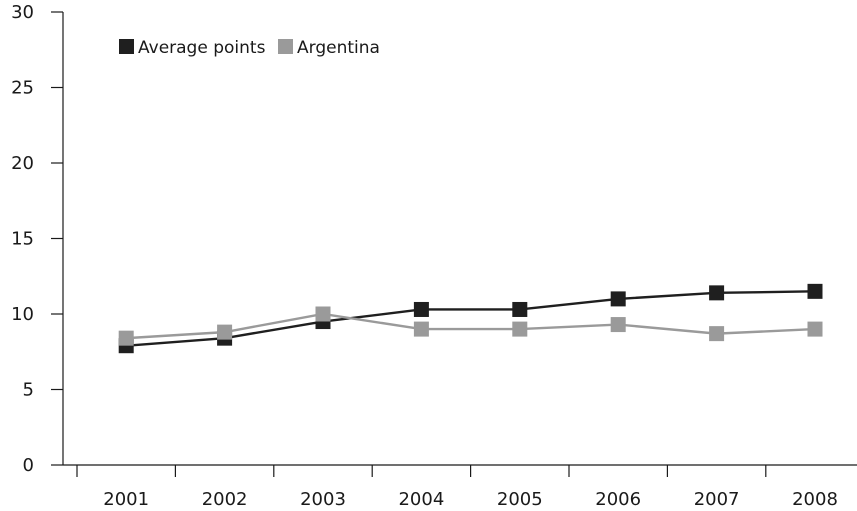 The height and width of the screenshot is (511, 857). I want to click on y-tick-label: 30, so click(22, 12).